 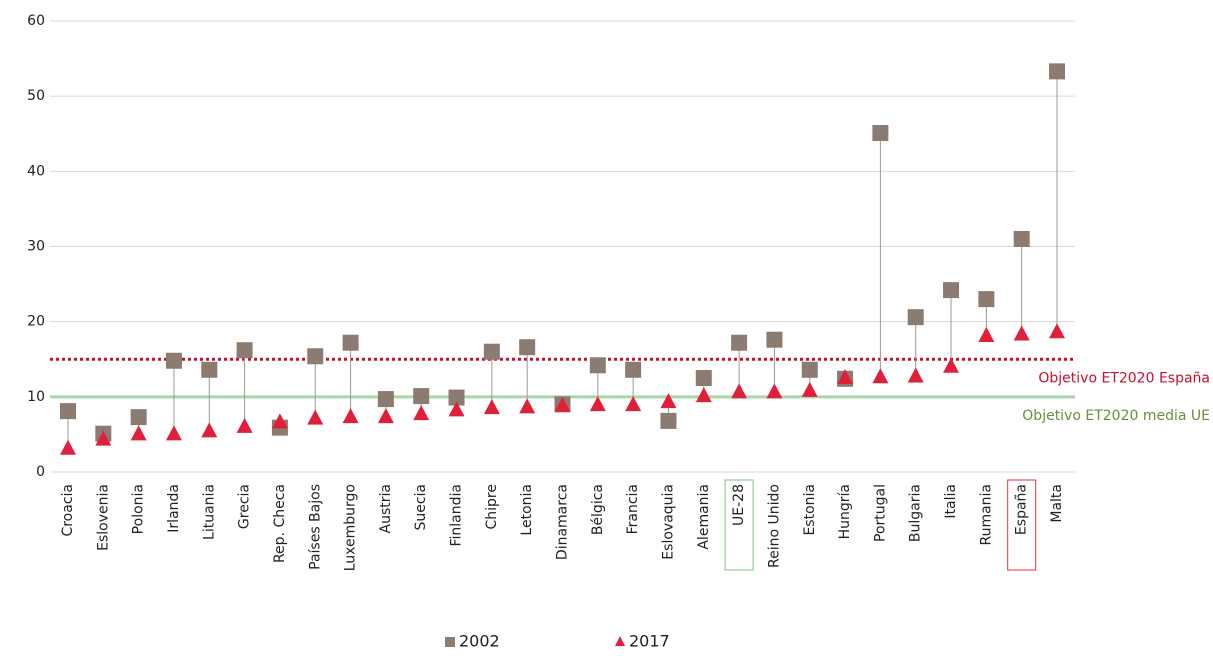 I want to click on reference-label: Objetivo ET2020 media UE, so click(x=1116, y=416).